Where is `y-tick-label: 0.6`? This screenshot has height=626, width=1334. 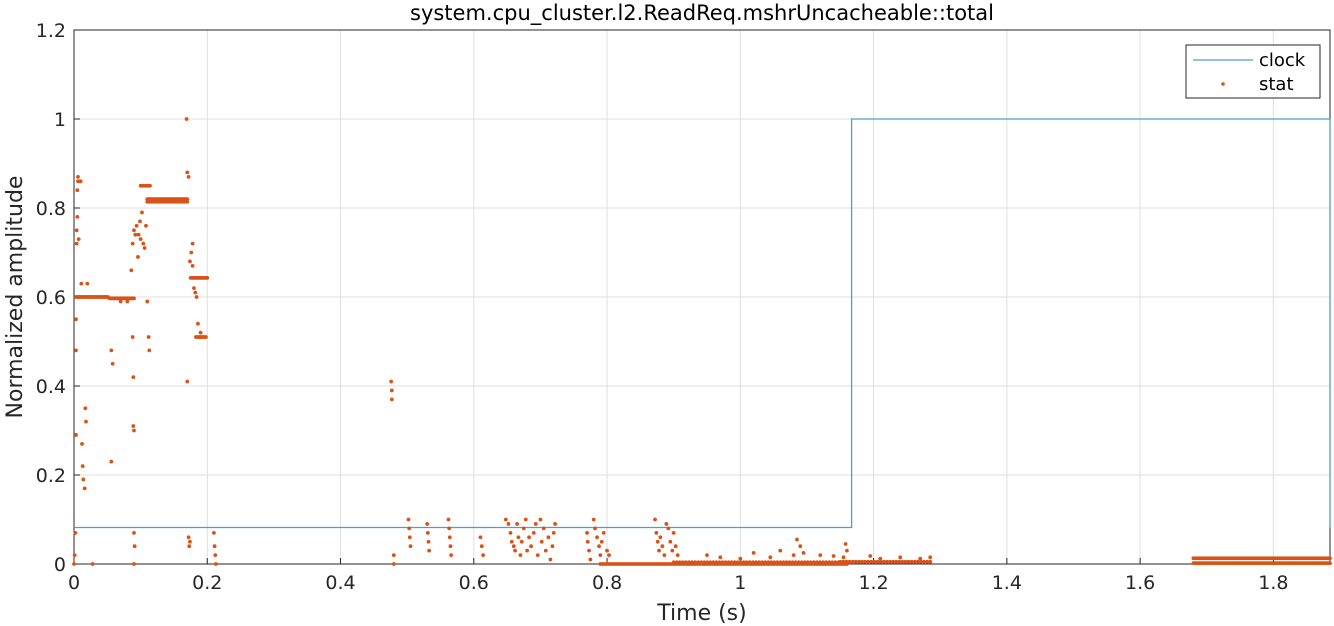 y-tick-label: 0.6 is located at coordinates (51, 298).